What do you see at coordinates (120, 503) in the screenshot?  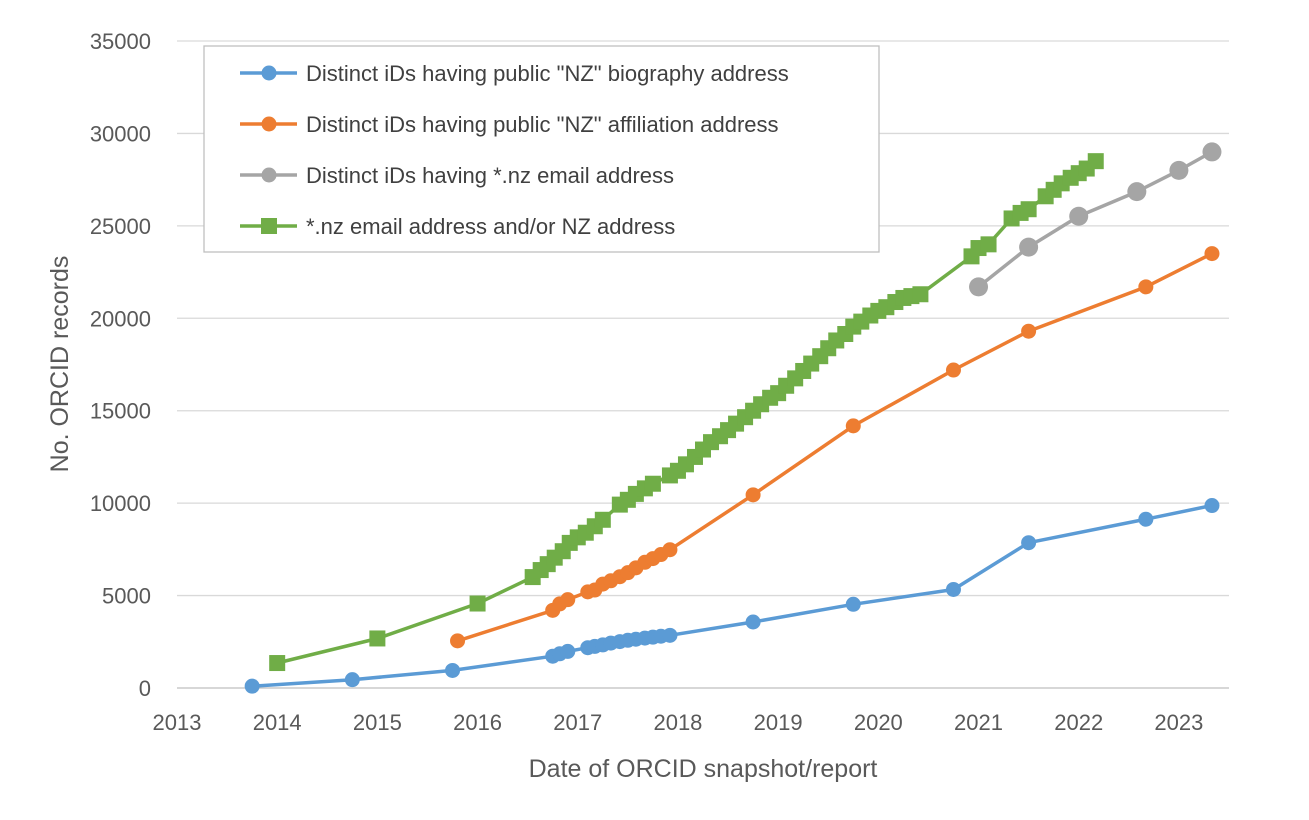 I see `y-tick-label: 10000` at bounding box center [120, 503].